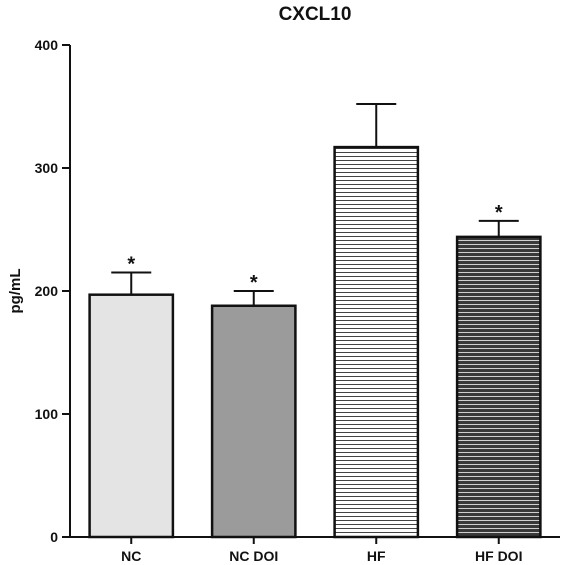  Describe the element at coordinates (253, 421) in the screenshot. I see `bar-nc-doi` at that location.